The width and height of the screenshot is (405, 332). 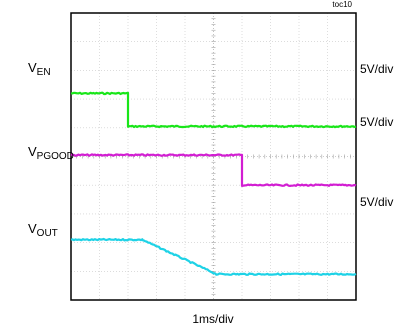 I want to click on channel-label-vout: VOUT, so click(x=43, y=230).